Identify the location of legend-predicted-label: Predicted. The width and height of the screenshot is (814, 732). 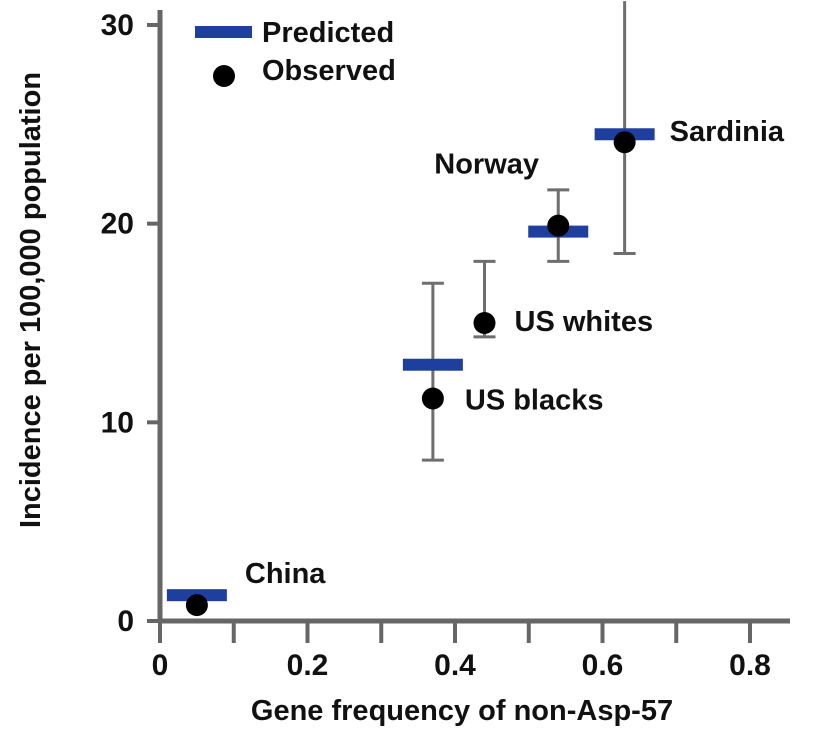
(328, 33).